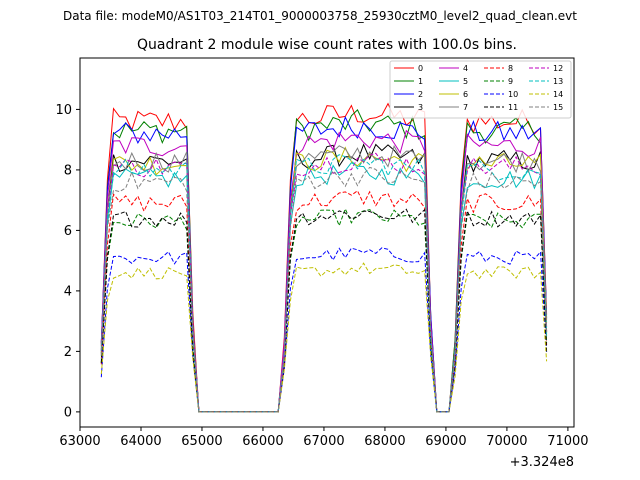  Describe the element at coordinates (445, 441) in the screenshot. I see `x-tick-label: 69000` at that location.